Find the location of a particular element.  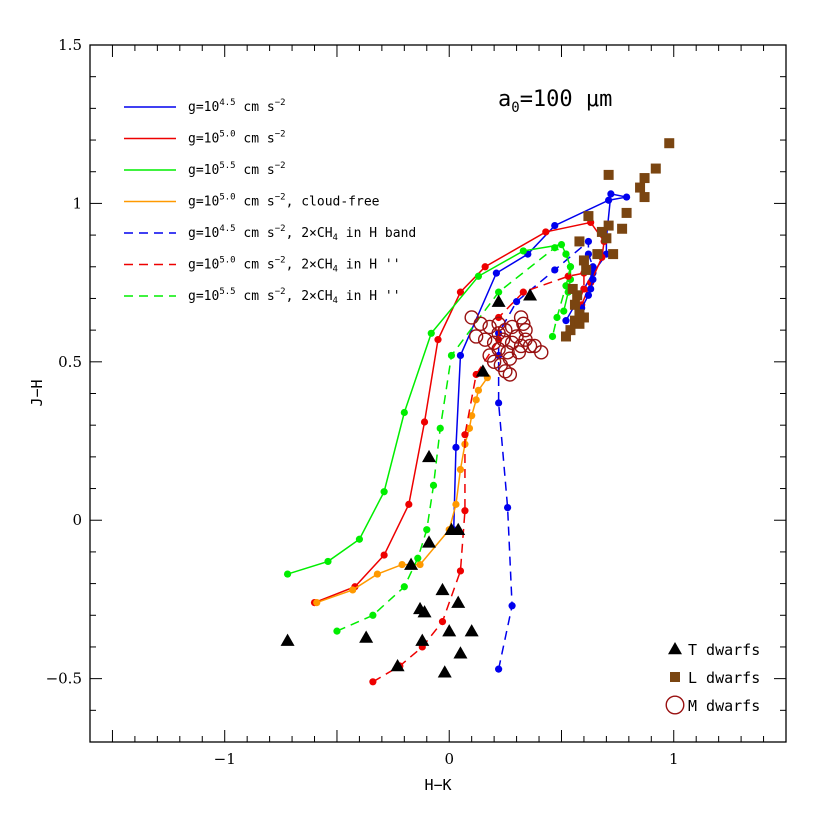

legend-label: g=105.0 cm s−2, 2×CH4 in H '' is located at coordinates (294, 265).